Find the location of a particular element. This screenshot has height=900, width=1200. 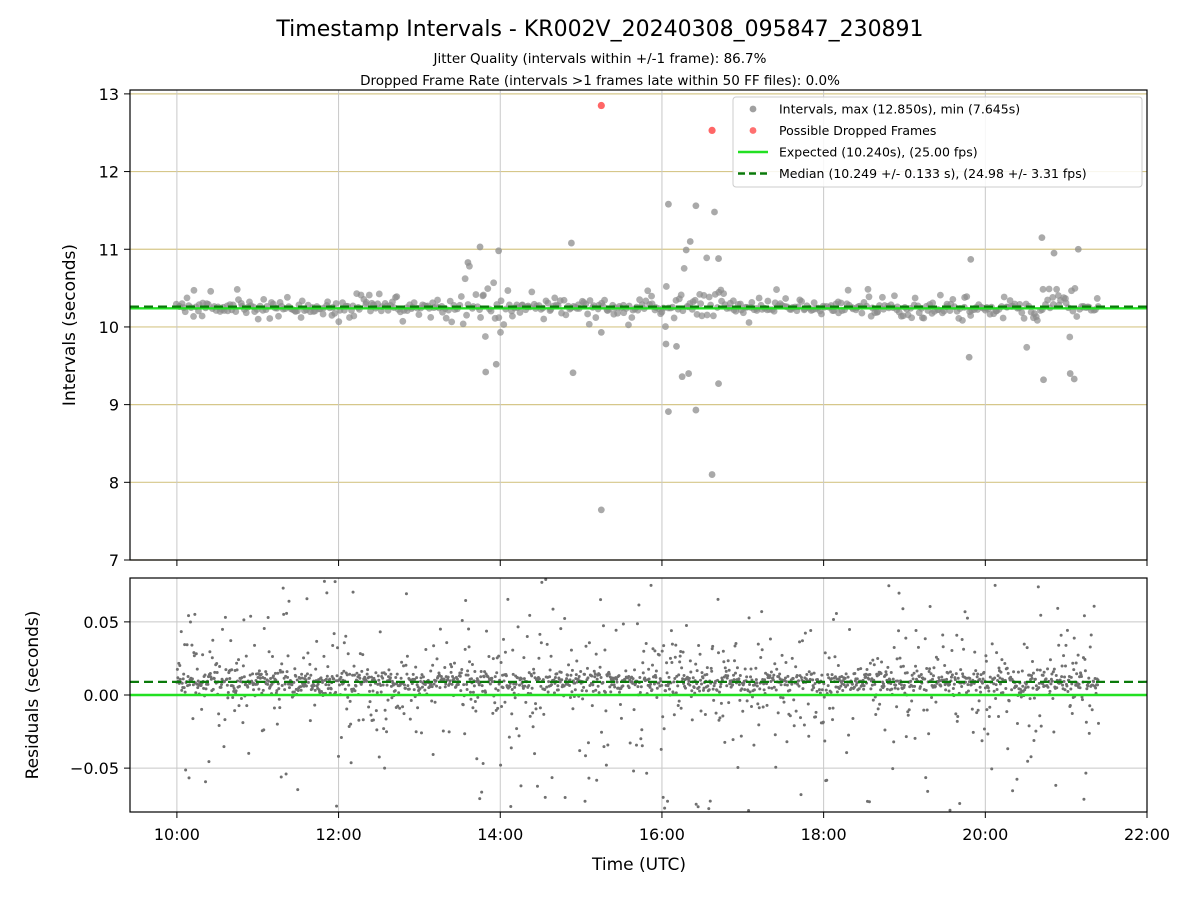

legend-label: Intervals, max (12.850s), min (7.645s) is located at coordinates (899, 109).